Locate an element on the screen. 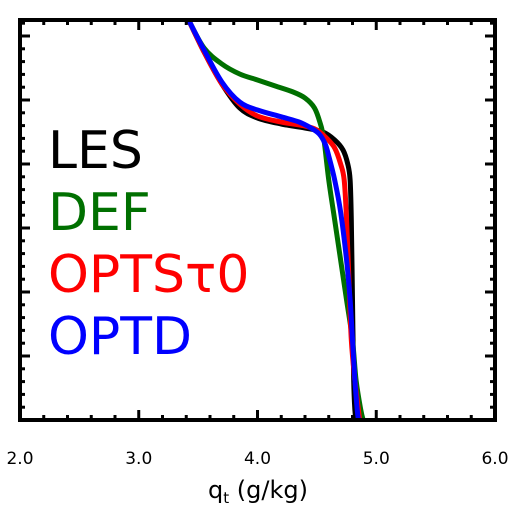 The image size is (520, 510). legend-entry-3: OPTD is located at coordinates (120, 337).